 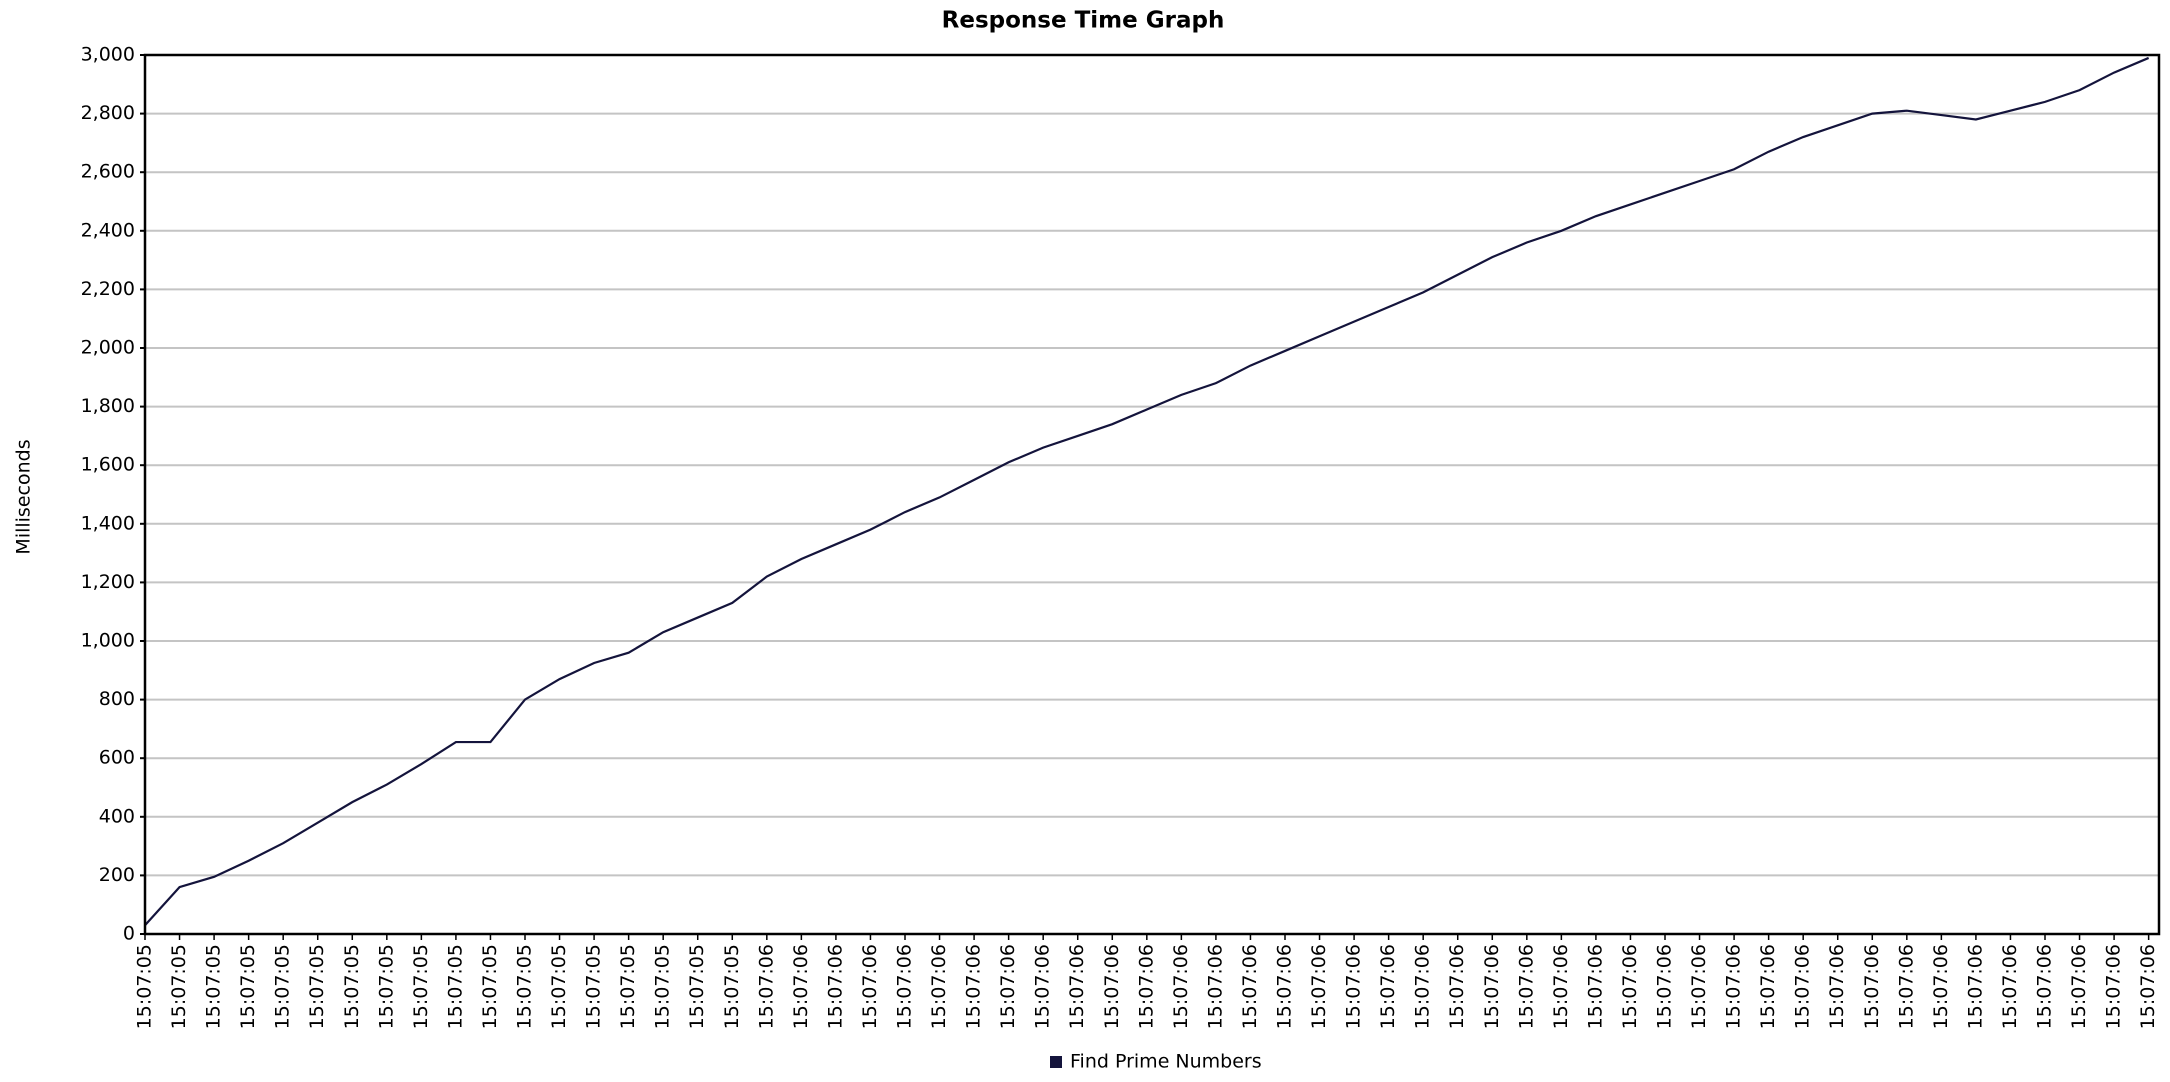 What do you see at coordinates (129, 934) in the screenshot?
I see `y-tick-label: 0` at bounding box center [129, 934].